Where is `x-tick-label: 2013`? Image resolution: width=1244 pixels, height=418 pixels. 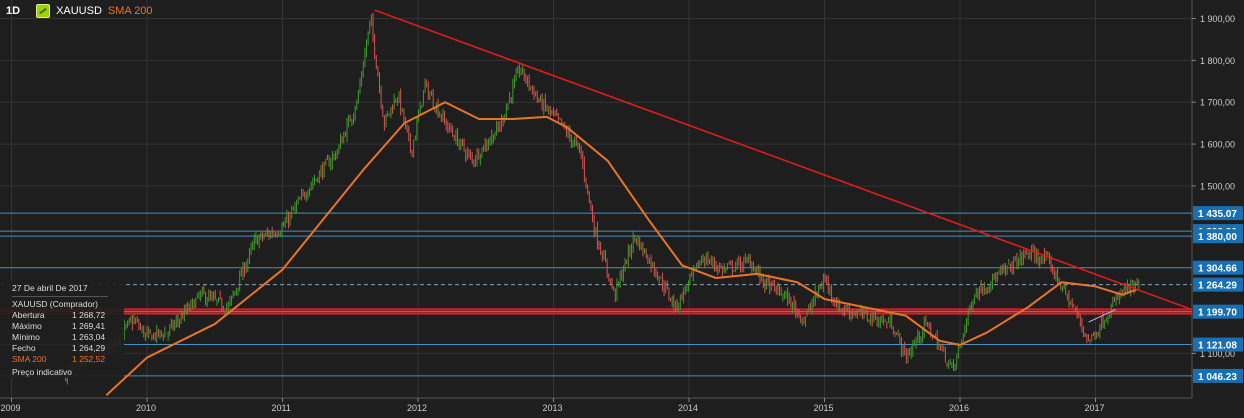
x-tick-label: 2013 is located at coordinates (553, 408).